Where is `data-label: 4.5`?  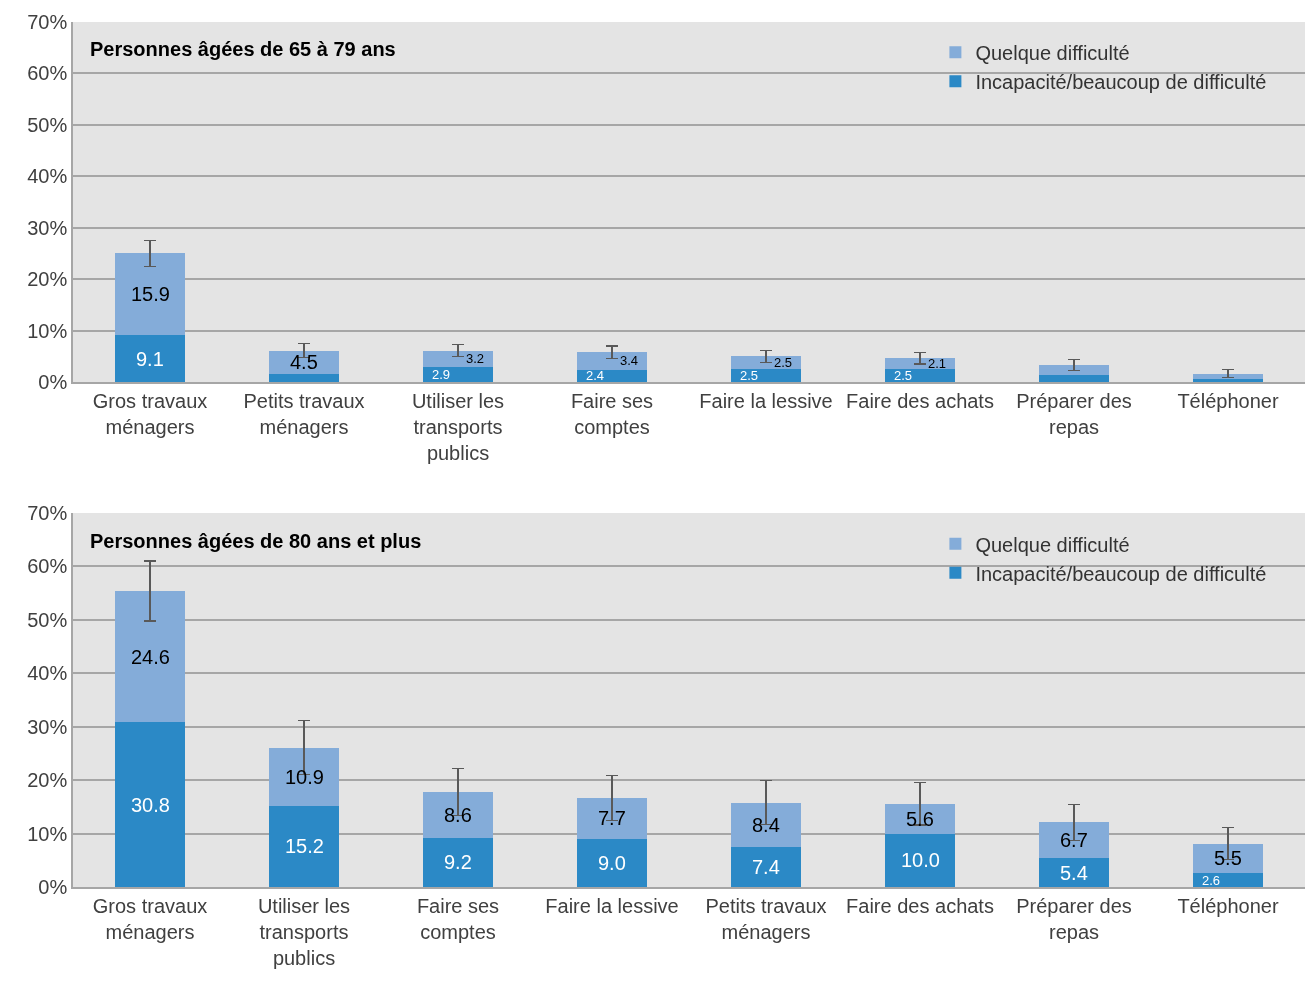
data-label: 4.5 is located at coordinates (304, 362).